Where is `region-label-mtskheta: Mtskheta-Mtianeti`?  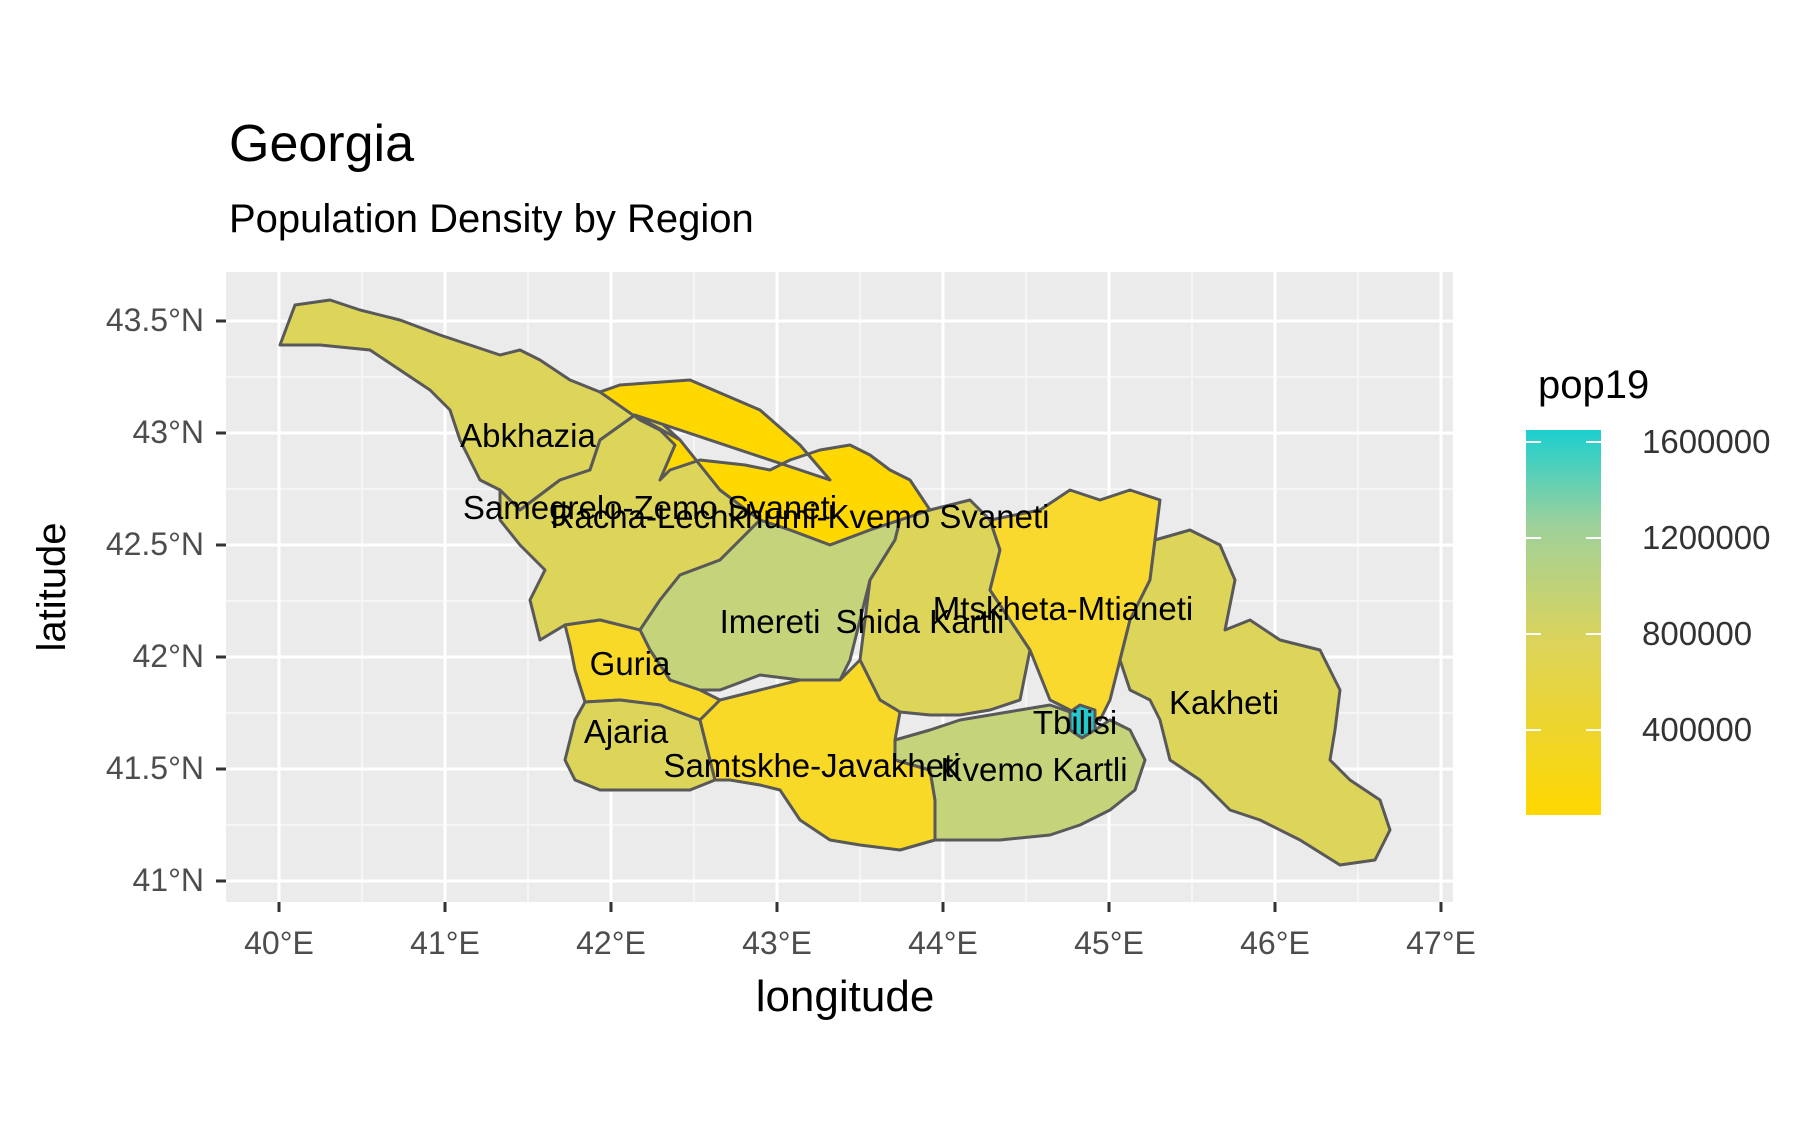 region-label-mtskheta: Mtskheta-Mtianeti is located at coordinates (1063, 608).